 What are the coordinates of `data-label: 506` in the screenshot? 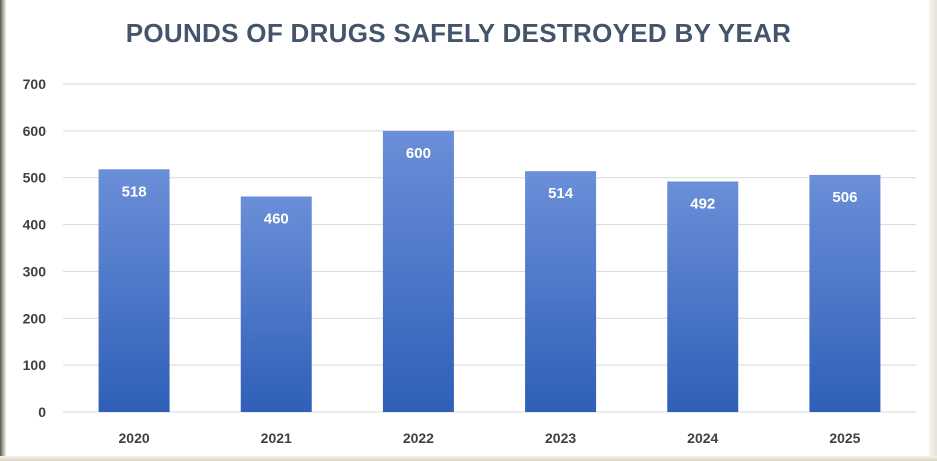 It's located at (844, 197).